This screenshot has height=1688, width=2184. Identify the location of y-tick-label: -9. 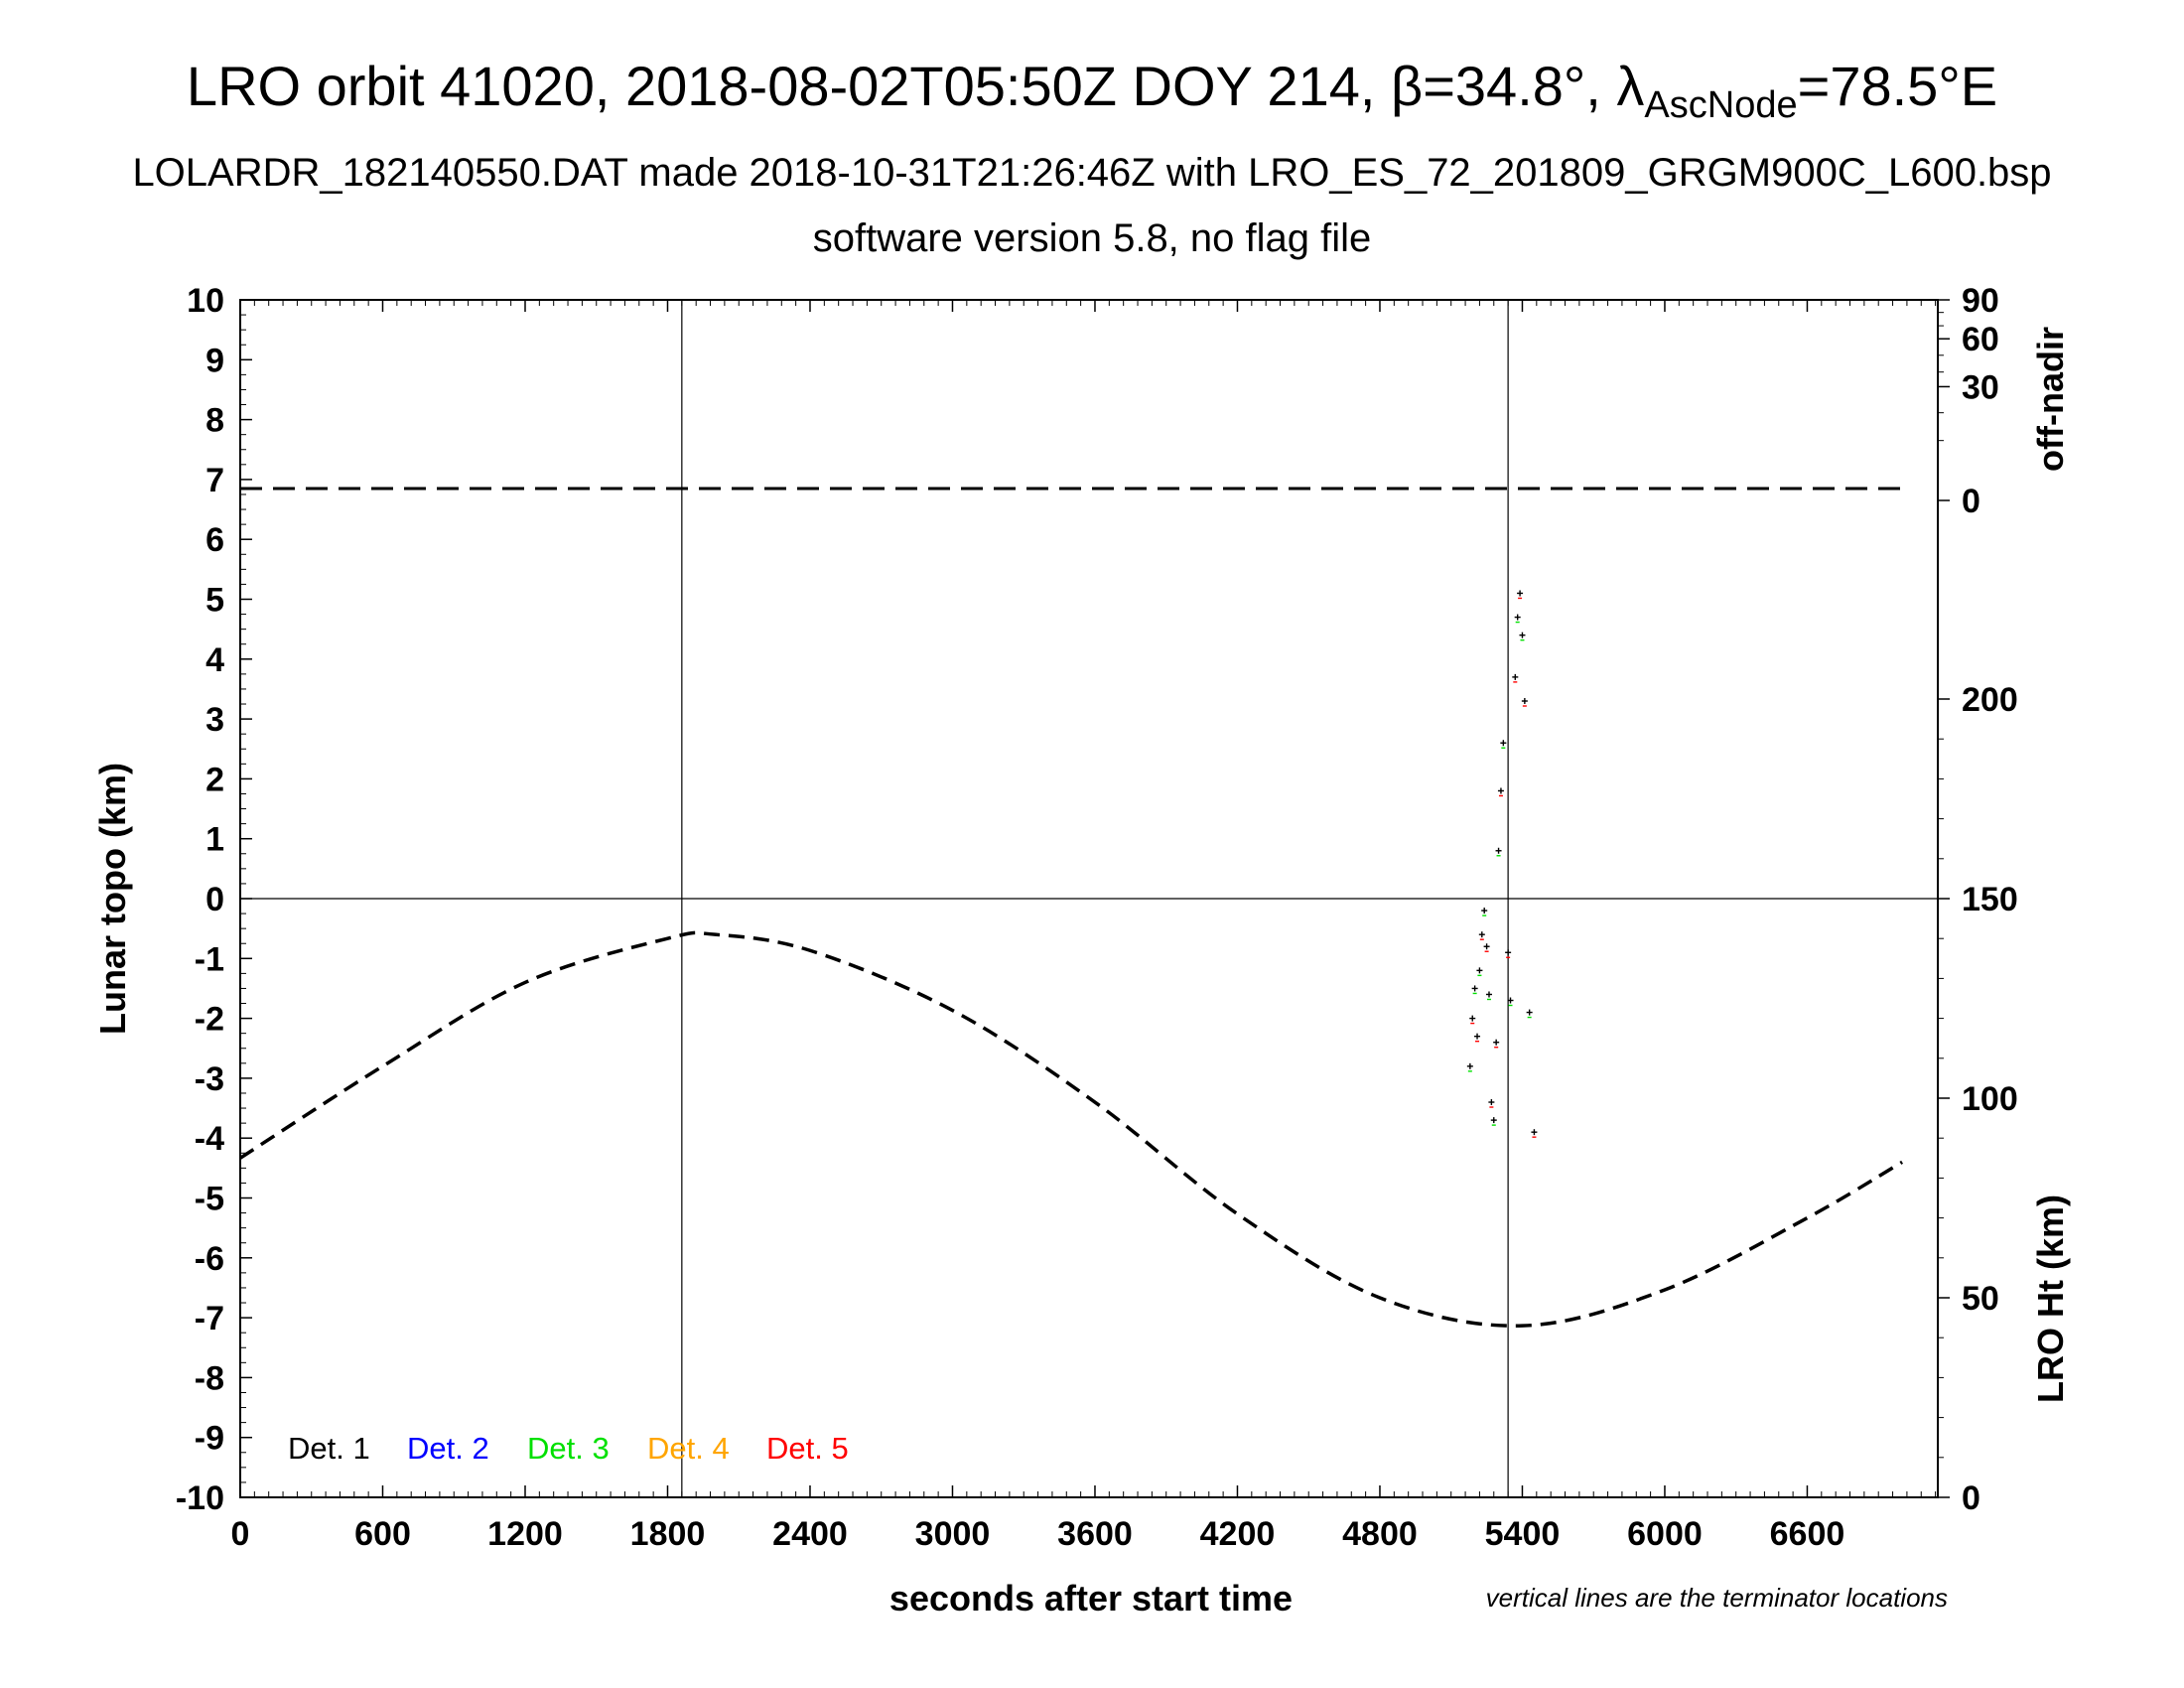
(209, 1439).